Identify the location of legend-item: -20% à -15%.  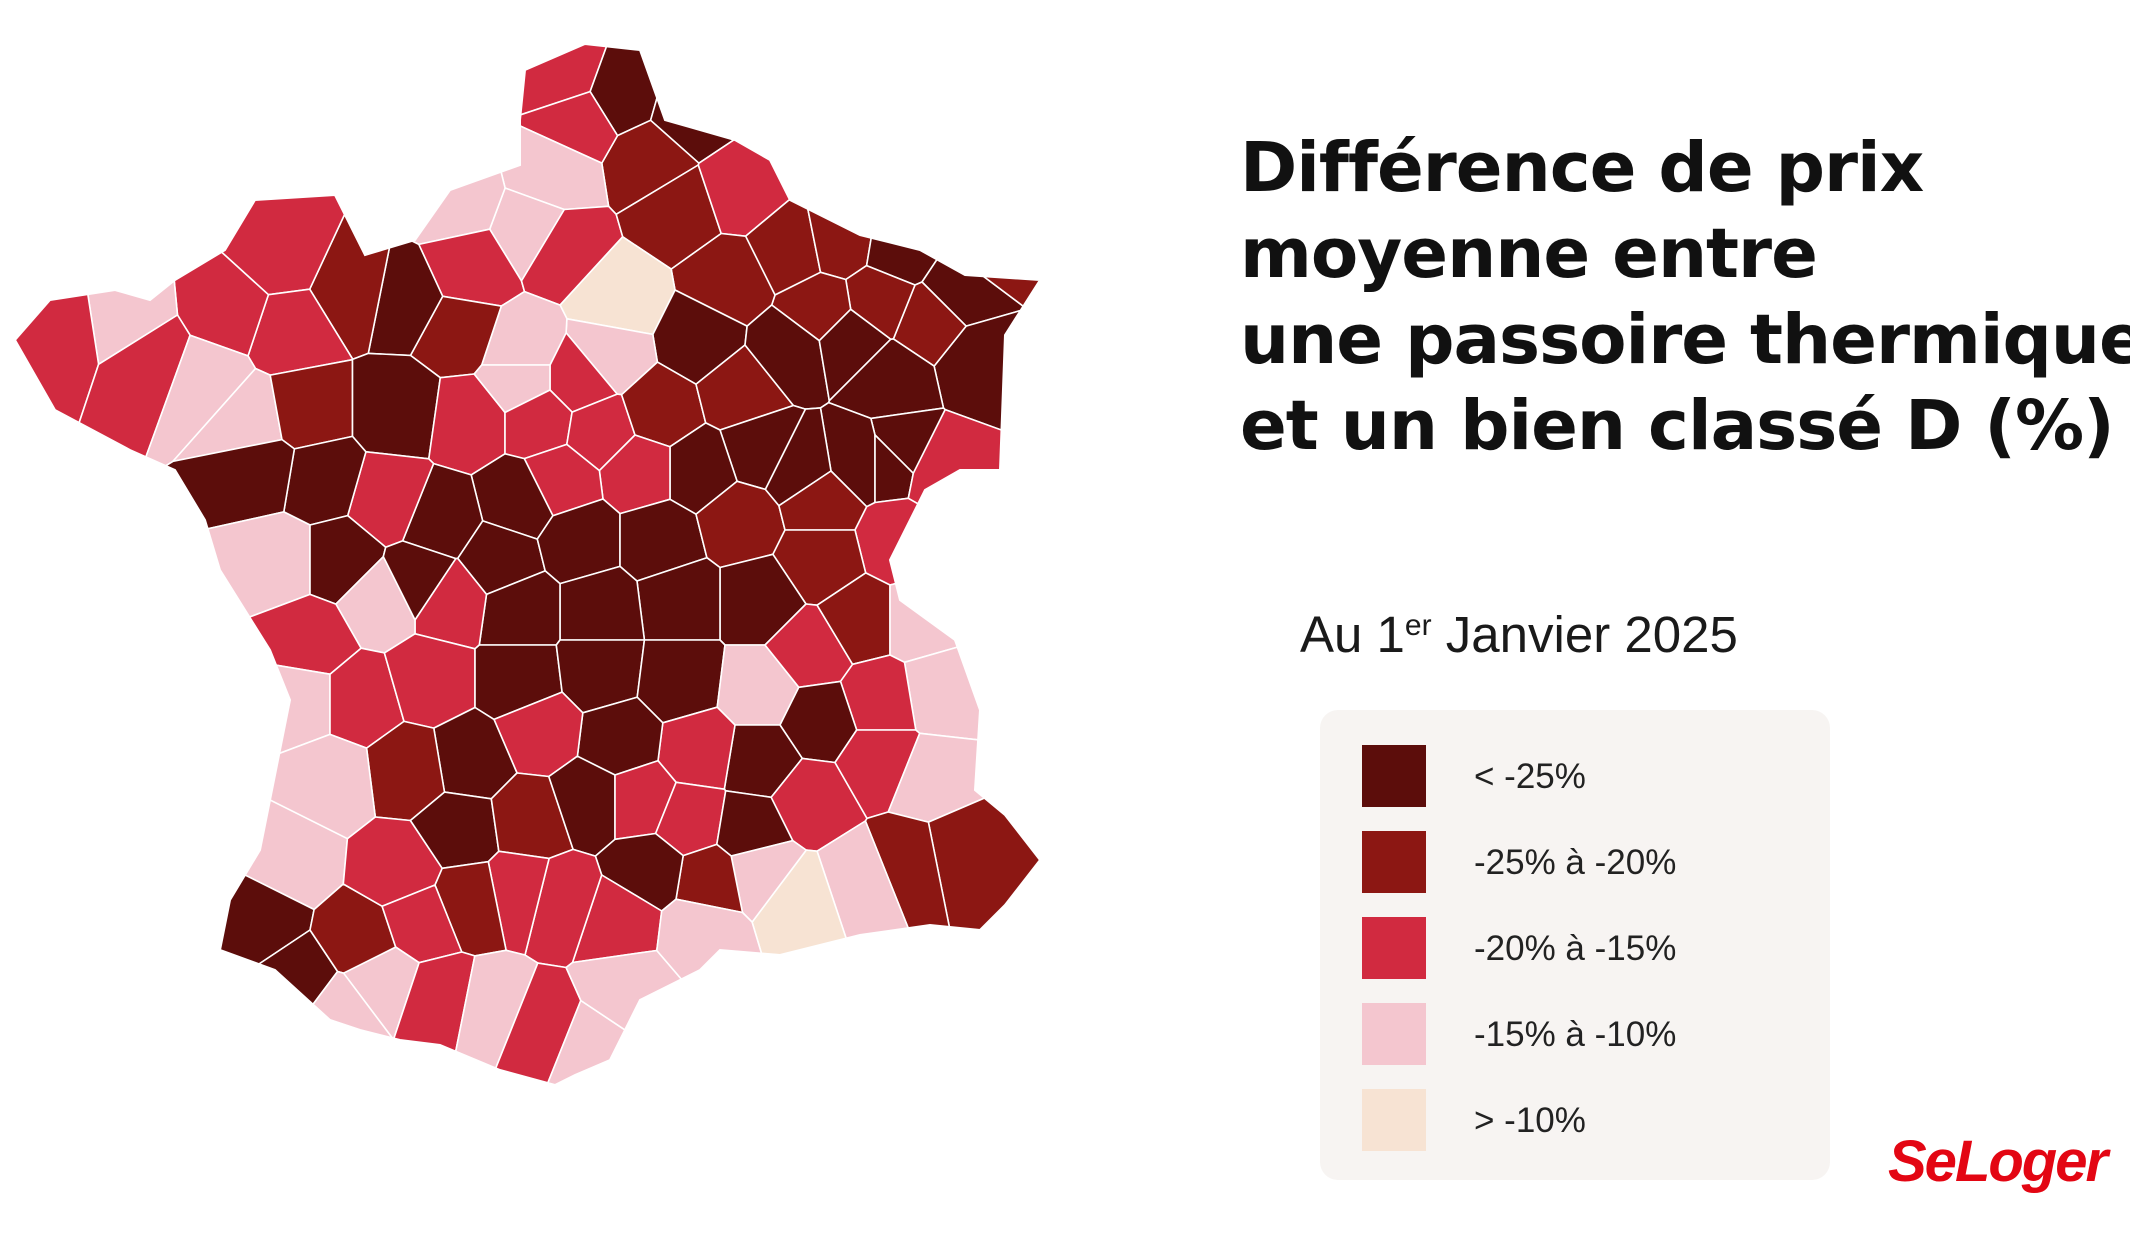
(1582, 948).